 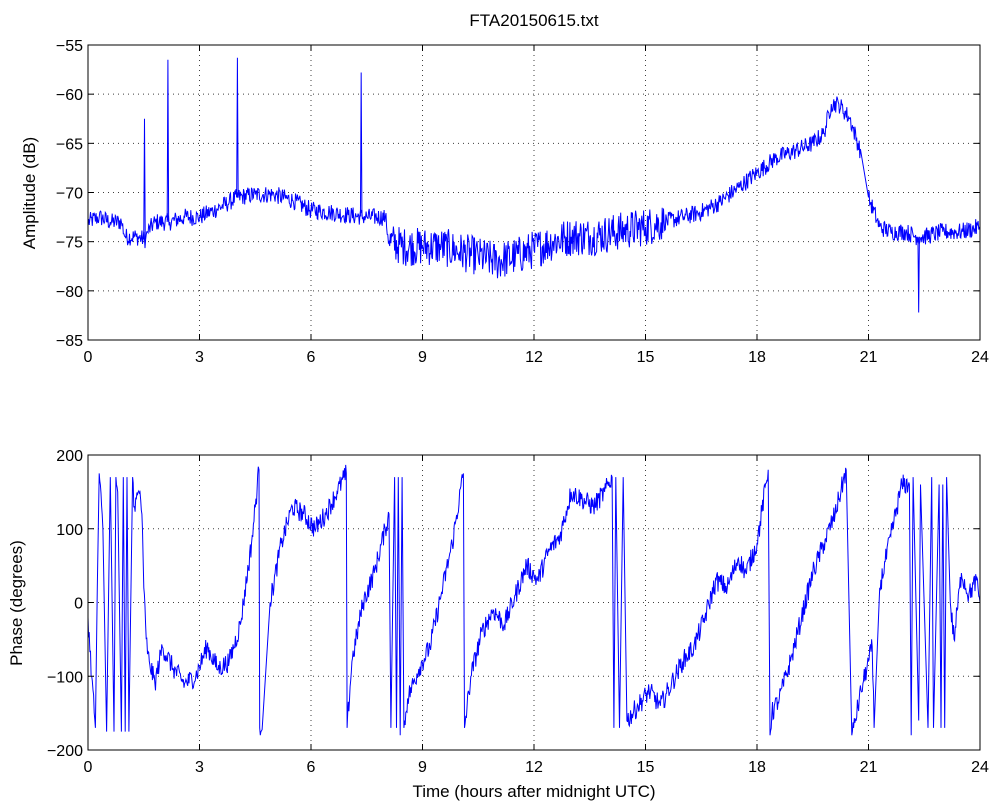 I want to click on amplitude-x-tick-label: 18, so click(x=757, y=357).